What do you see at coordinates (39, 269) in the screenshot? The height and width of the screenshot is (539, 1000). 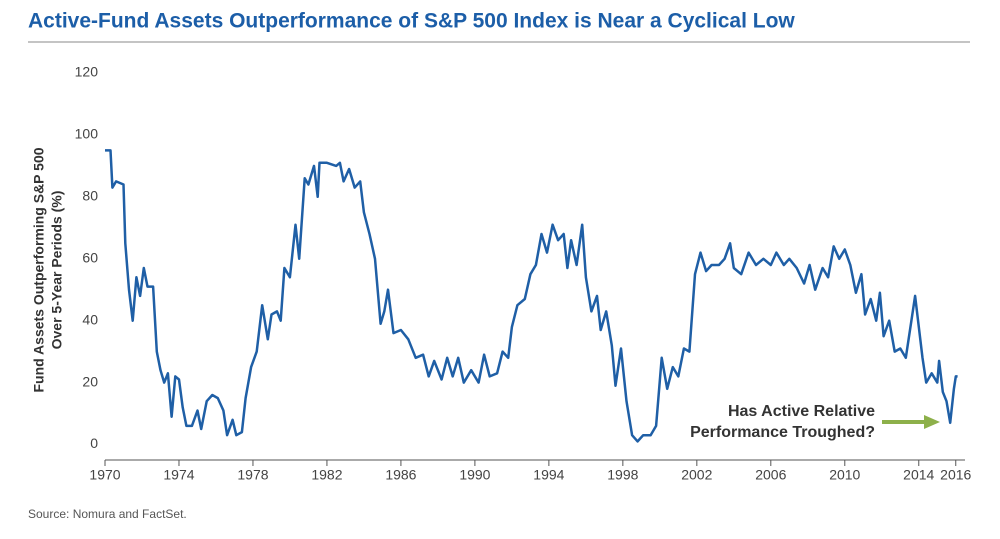 I see `y-label-line: Fund Assets Outperforming S&P 500` at bounding box center [39, 269].